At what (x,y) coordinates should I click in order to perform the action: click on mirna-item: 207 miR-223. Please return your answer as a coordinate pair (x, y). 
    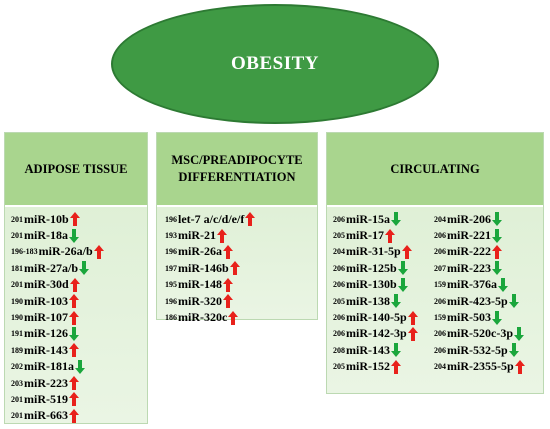
    Looking at the image, I should click on (479, 268).